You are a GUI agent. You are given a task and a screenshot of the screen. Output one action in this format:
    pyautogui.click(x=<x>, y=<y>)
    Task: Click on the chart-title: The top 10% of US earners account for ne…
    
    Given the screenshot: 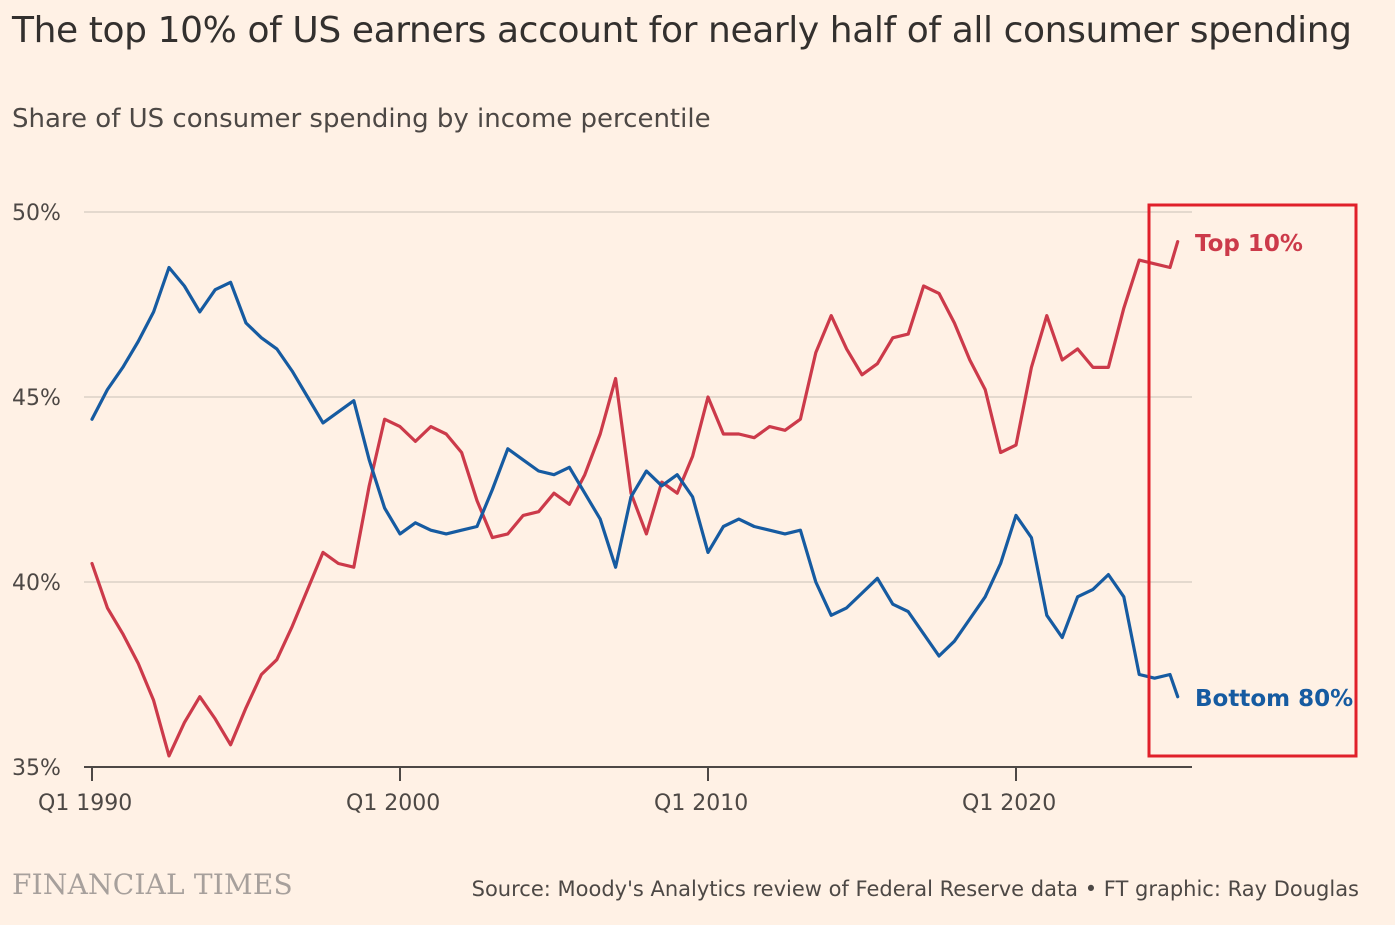 What is the action you would take?
    pyautogui.click(x=682, y=30)
    